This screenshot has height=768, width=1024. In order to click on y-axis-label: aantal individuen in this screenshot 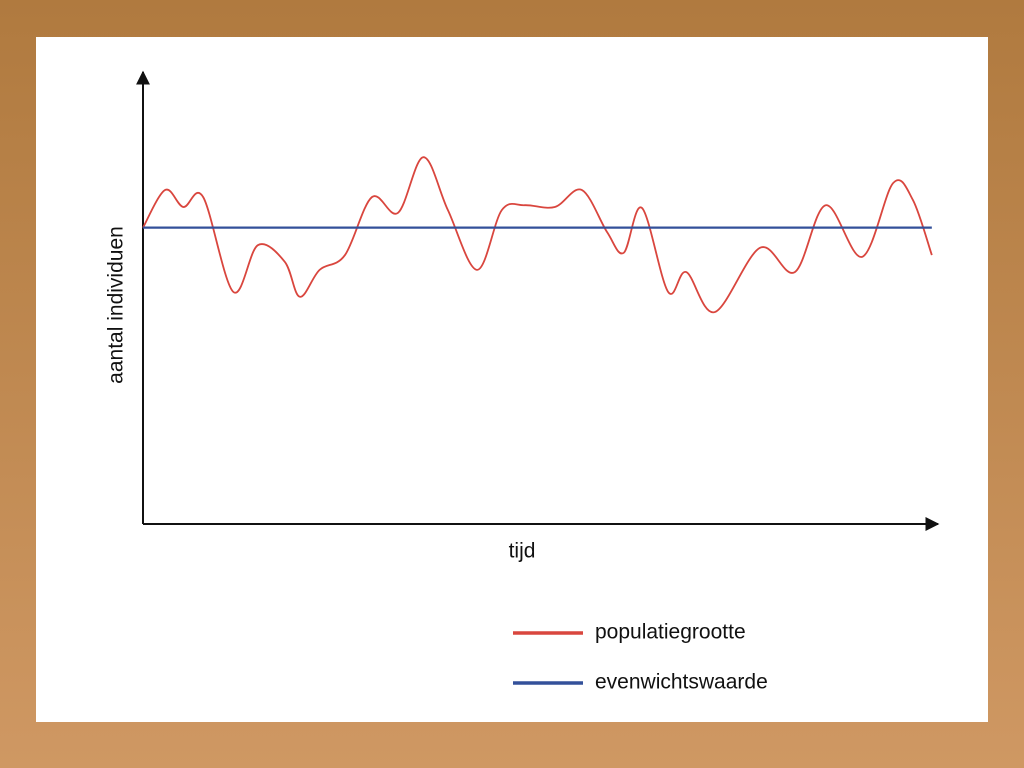, I will do `click(116, 305)`.